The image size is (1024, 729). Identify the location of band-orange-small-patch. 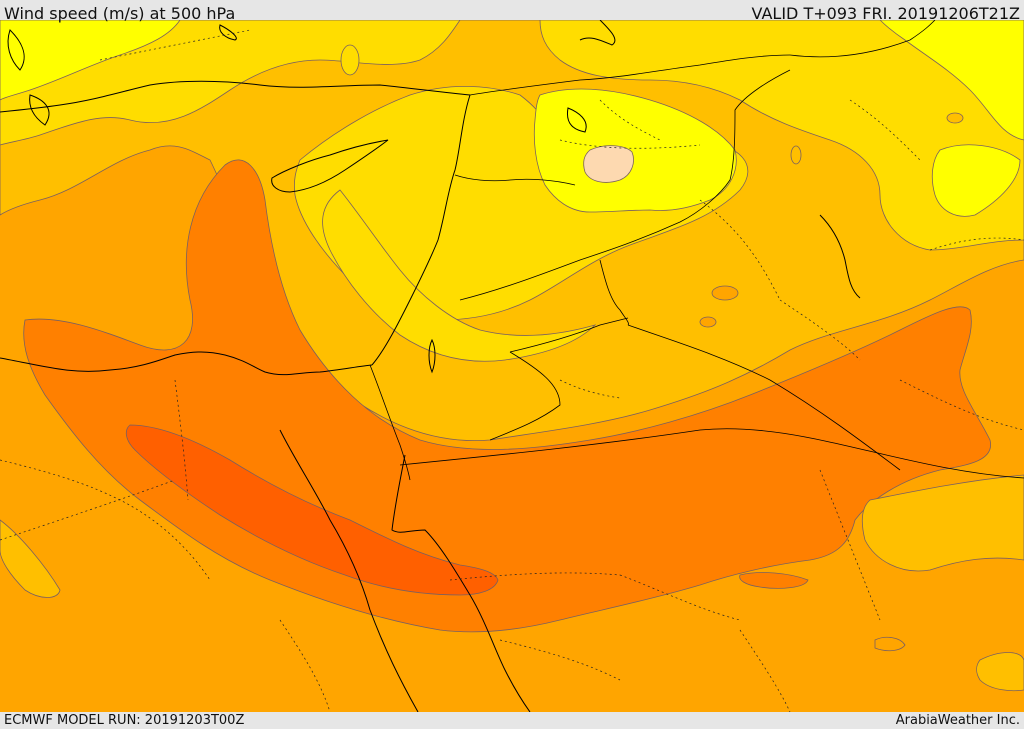
(890, 644).